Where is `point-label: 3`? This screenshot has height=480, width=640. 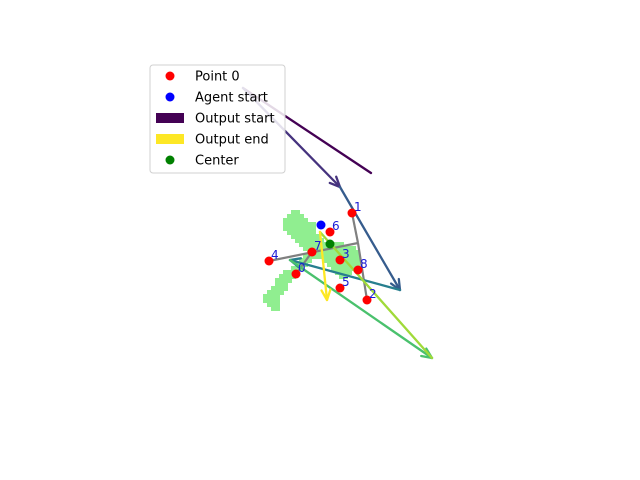 point-label: 3 is located at coordinates (346, 254).